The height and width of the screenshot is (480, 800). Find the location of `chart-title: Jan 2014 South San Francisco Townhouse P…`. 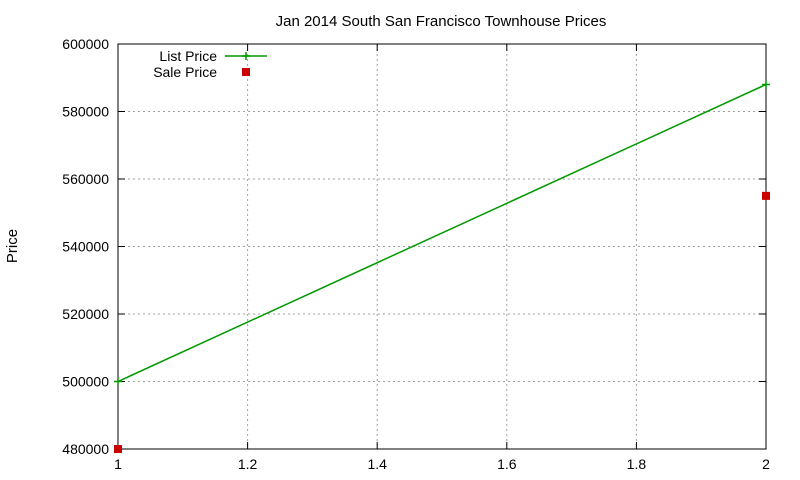

chart-title: Jan 2014 South San Francisco Townhouse P… is located at coordinates (441, 21).